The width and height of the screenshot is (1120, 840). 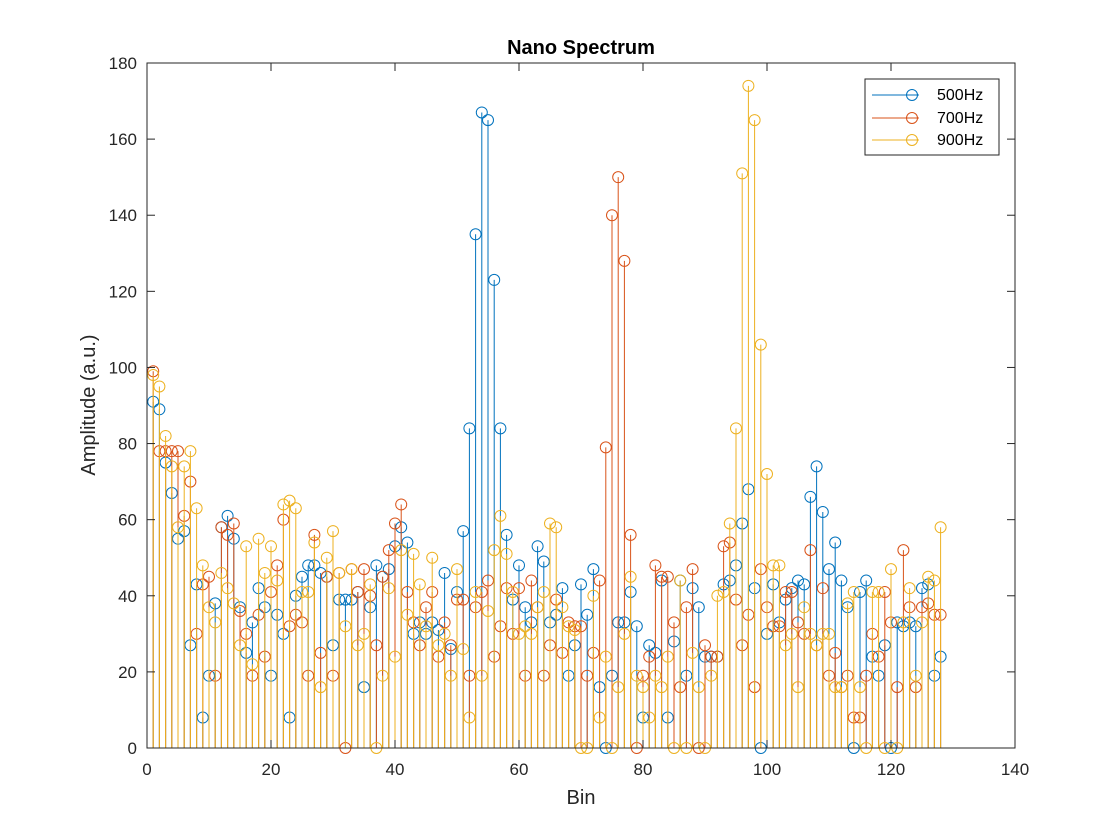 What do you see at coordinates (395, 769) in the screenshot?
I see `x-tick-label: 40` at bounding box center [395, 769].